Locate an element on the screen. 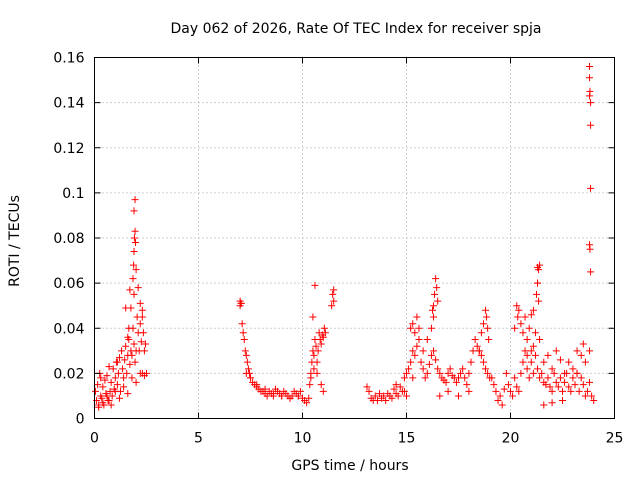 Image resolution: width=640 pixels, height=480 pixels. x-axis-label: GPS time / hours is located at coordinates (349, 466).